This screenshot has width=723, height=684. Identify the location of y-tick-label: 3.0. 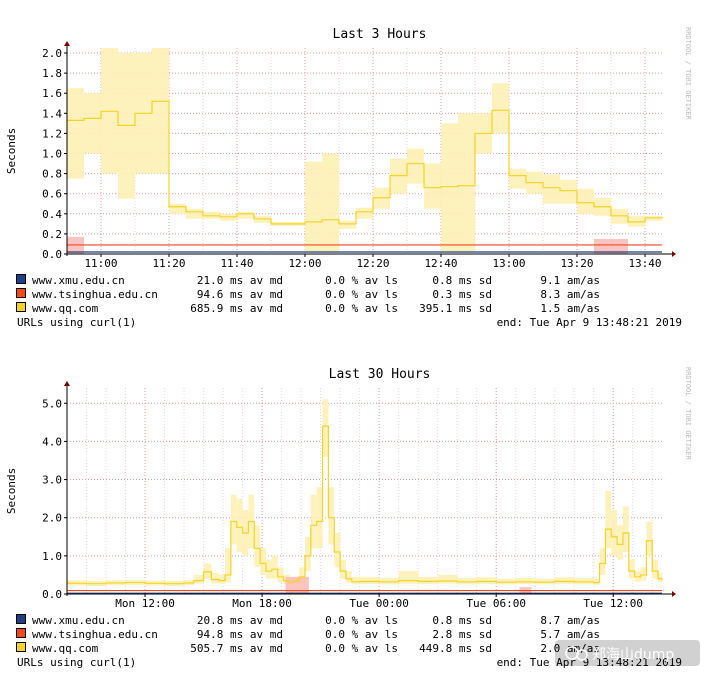
(52, 480).